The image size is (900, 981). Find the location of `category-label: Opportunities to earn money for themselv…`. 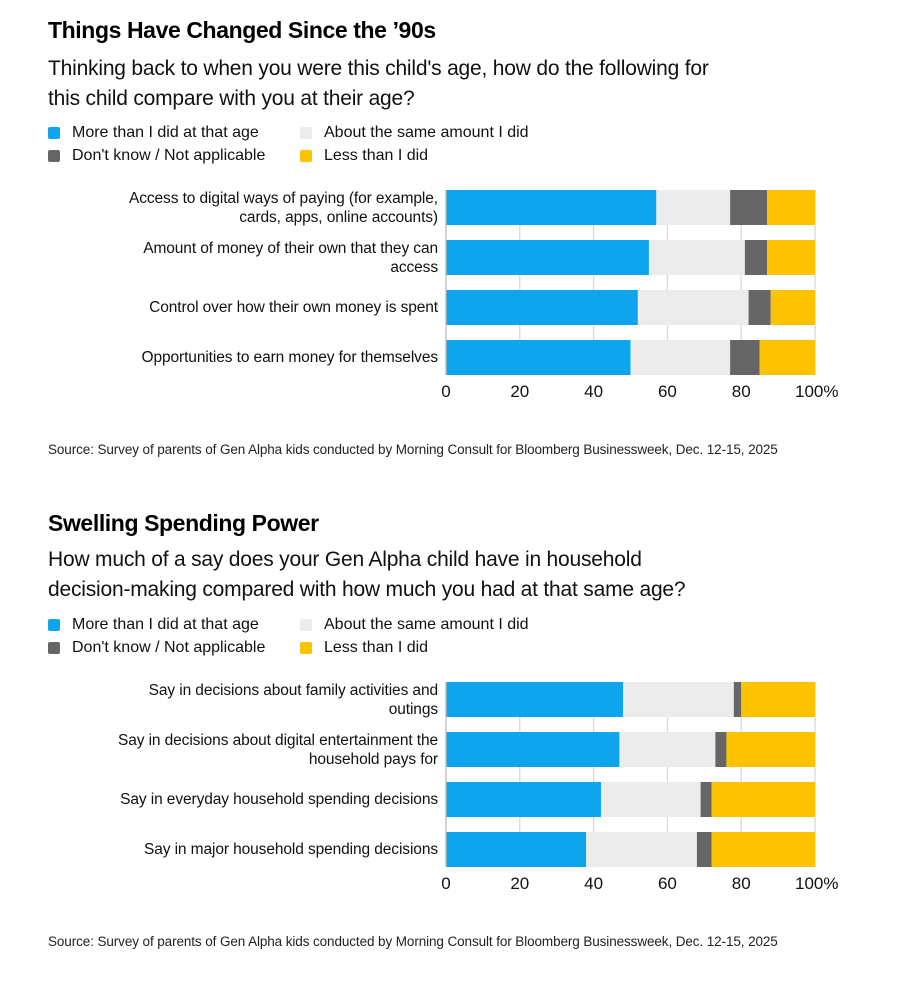

category-label: Opportunities to earn money for themselv… is located at coordinates (248, 357).